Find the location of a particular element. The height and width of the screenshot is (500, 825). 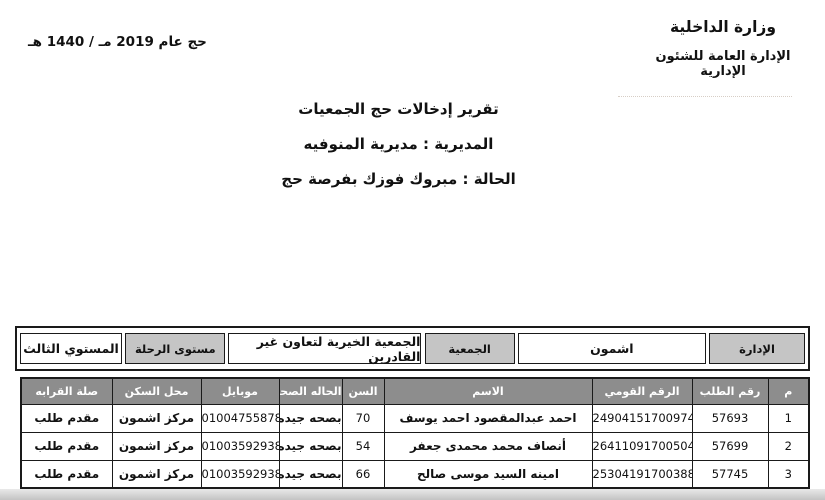

col-header-age: السن is located at coordinates (363, 391).